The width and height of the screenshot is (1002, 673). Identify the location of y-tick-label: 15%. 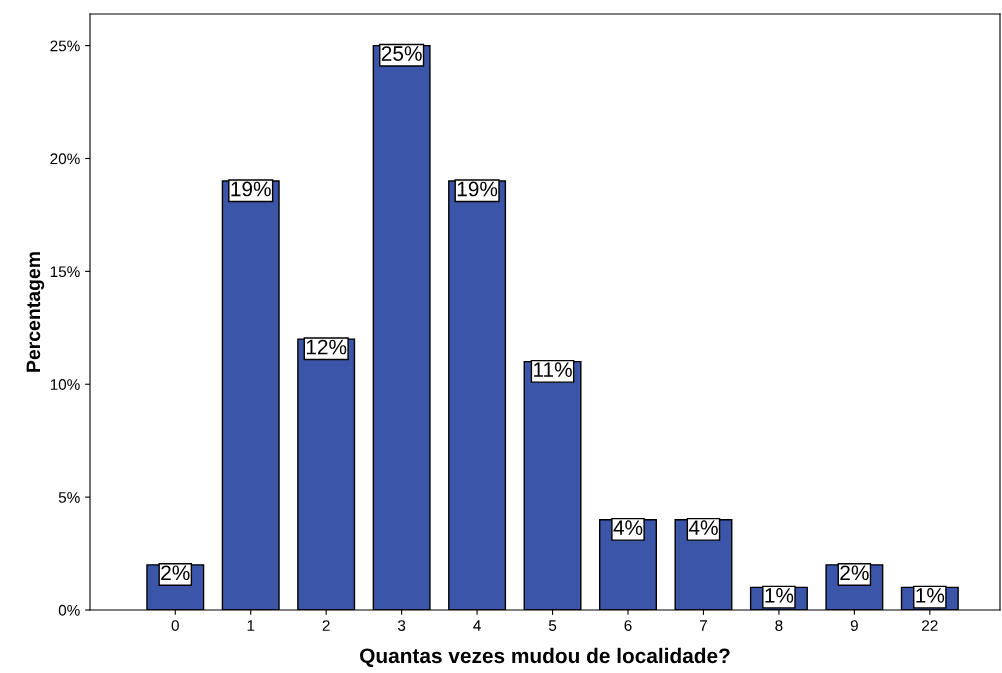
(65, 272).